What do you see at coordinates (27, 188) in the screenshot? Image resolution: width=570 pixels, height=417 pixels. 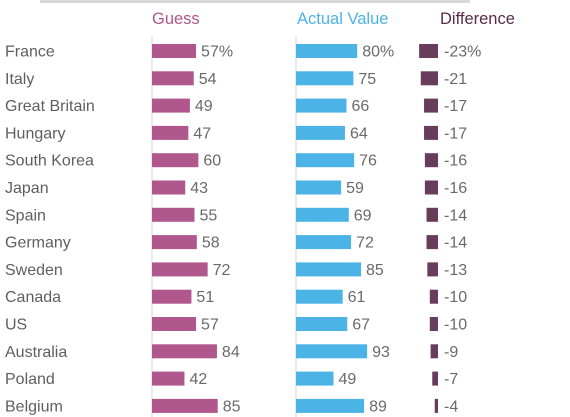 I see `country-label: Japan` at bounding box center [27, 188].